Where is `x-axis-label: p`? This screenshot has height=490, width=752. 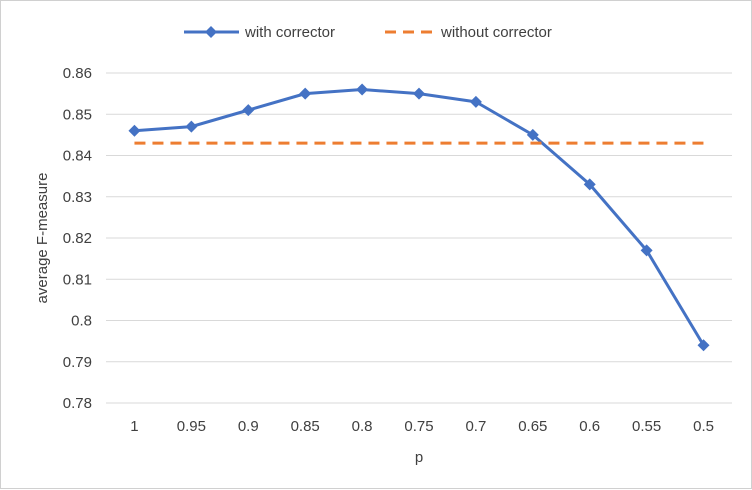
x-axis-label: p is located at coordinates (419, 457).